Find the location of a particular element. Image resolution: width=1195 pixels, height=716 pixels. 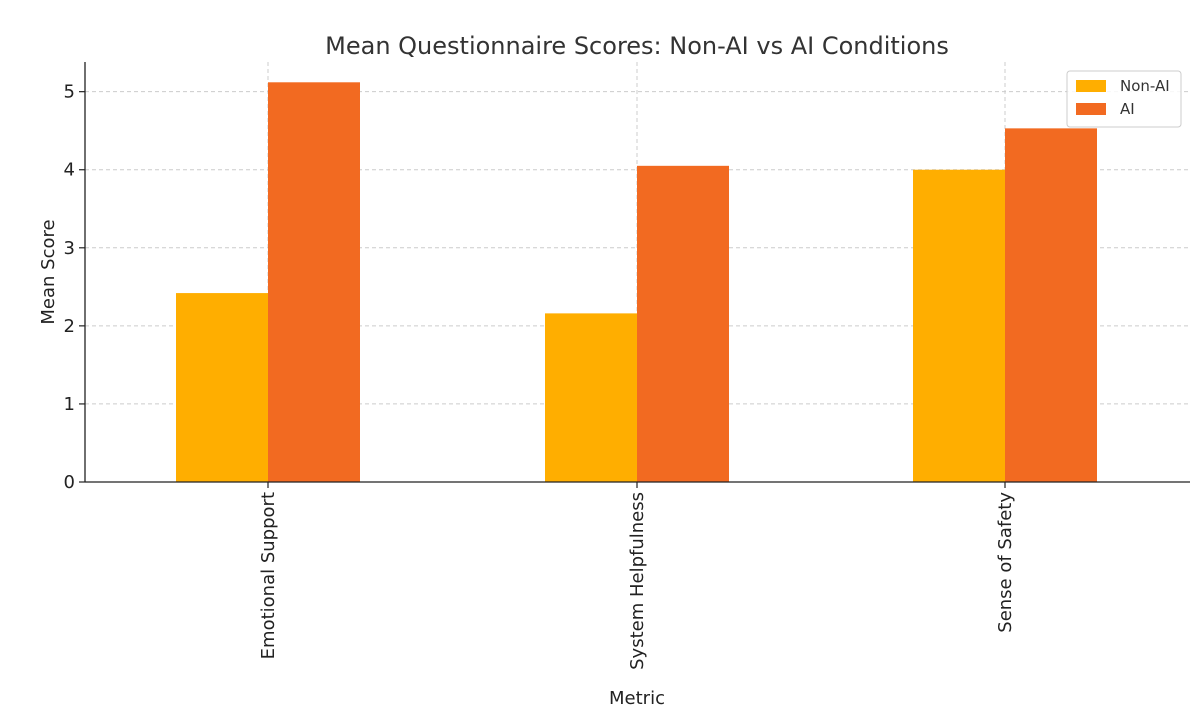

y-tick-label-5: 5 is located at coordinates (69, 92).